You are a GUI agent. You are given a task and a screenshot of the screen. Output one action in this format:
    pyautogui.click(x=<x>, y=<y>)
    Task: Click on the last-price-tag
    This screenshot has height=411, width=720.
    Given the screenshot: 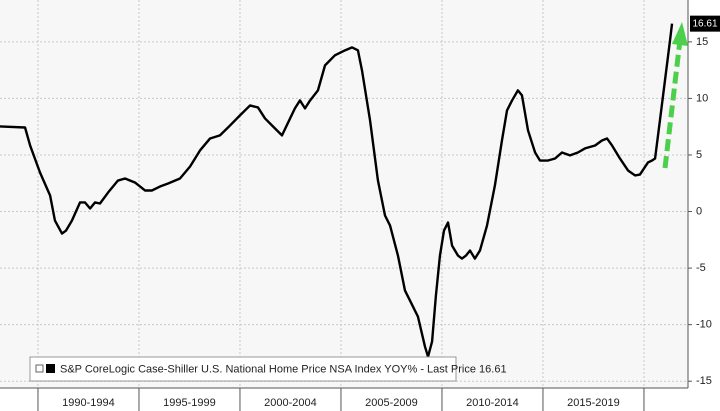 What is the action you would take?
    pyautogui.click(x=705, y=23)
    